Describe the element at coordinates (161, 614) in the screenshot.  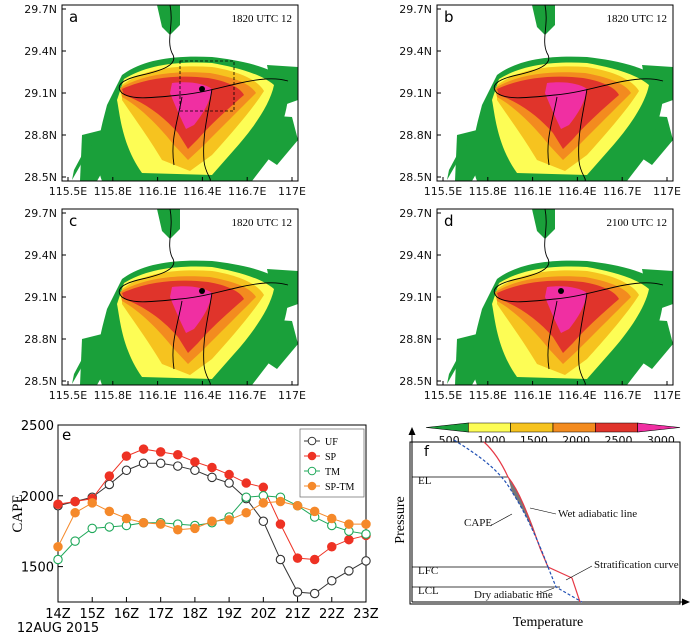
I see `x-tick-label: 17Z` at that location.